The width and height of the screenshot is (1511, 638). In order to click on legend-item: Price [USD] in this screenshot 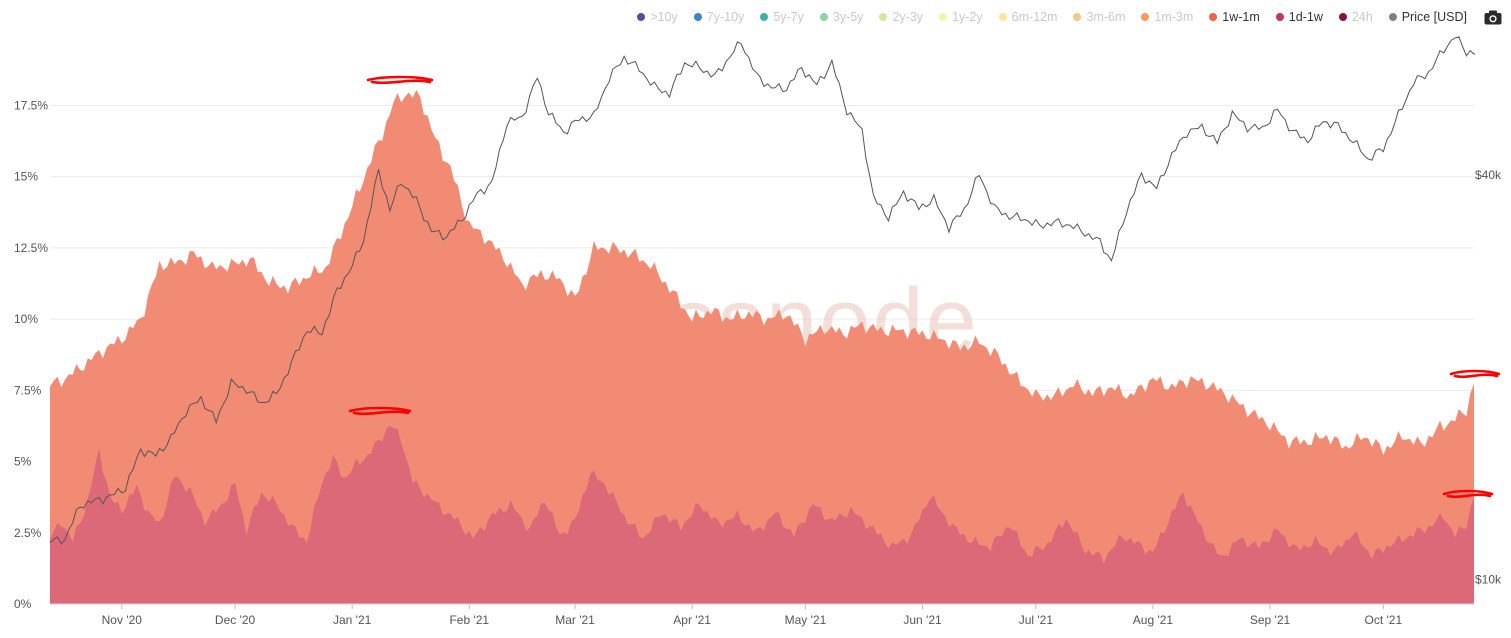, I will do `click(1427, 17)`.